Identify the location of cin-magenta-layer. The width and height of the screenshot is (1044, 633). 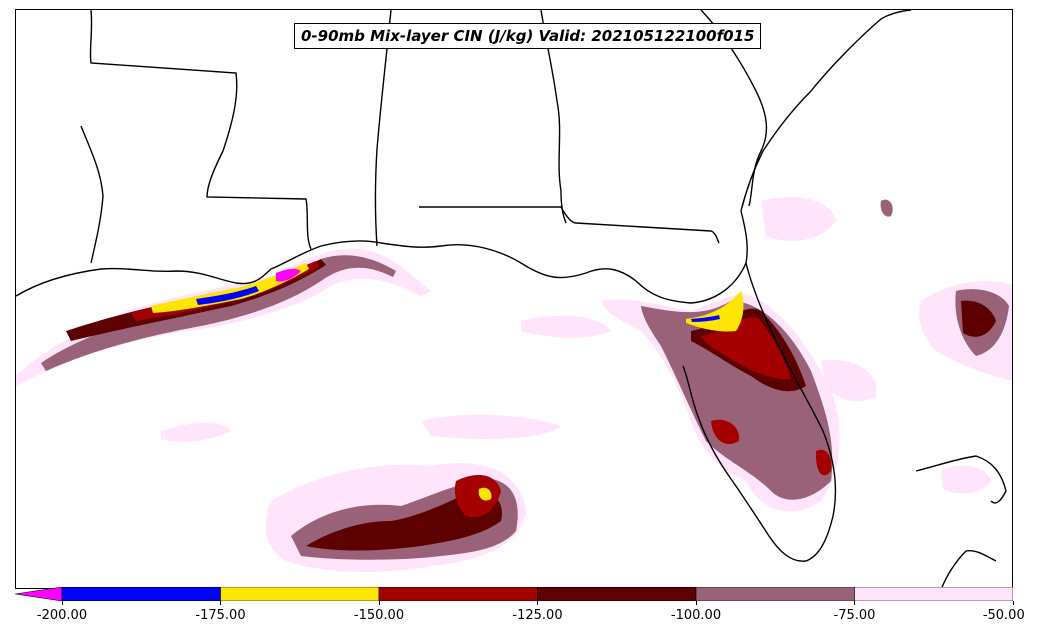
(288, 275).